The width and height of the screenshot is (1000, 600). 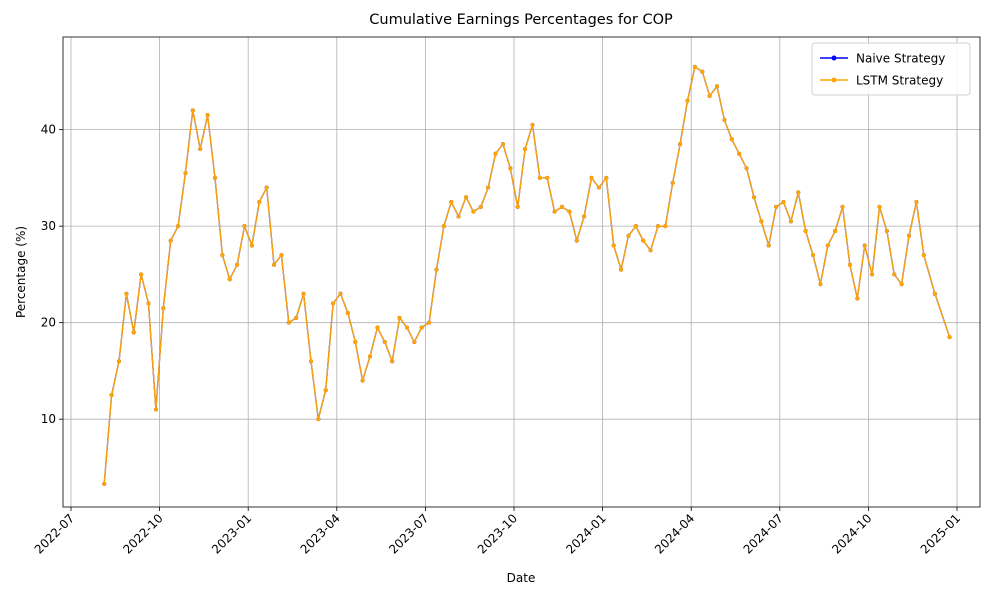 I want to click on legend-label: LSTM Strategy, so click(x=899, y=81).